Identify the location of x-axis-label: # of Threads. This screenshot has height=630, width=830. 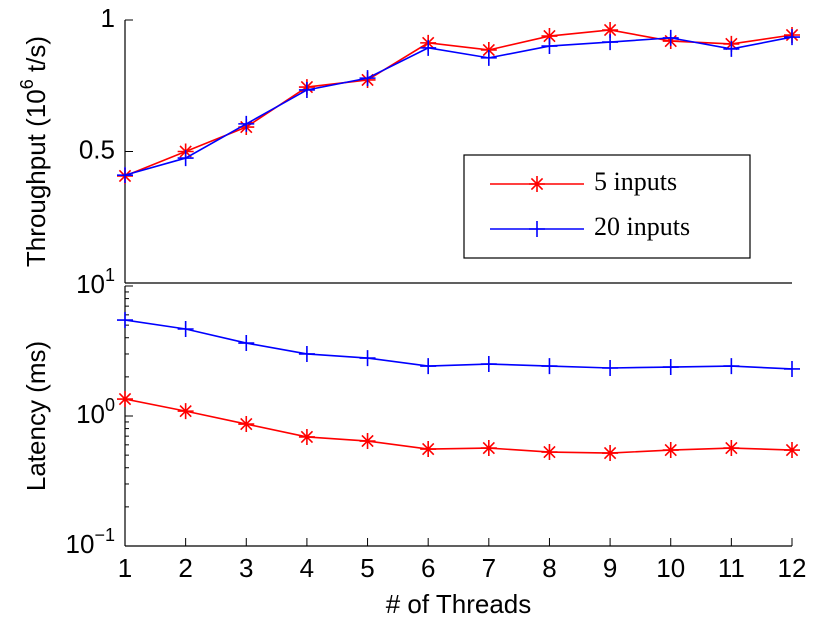
(459, 604).